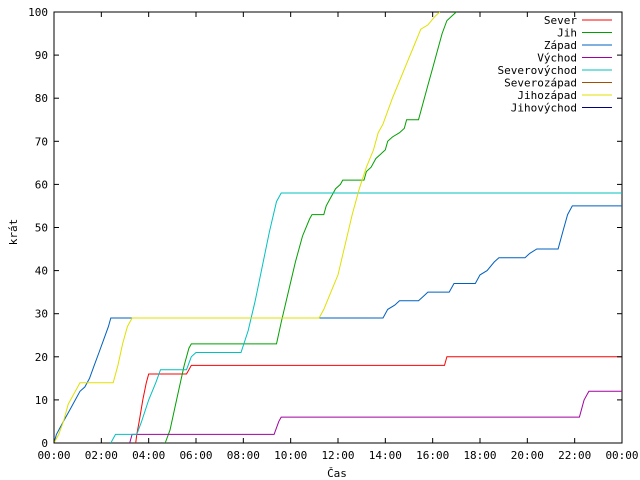 This screenshot has width=640, height=480. I want to click on x-tick-label: 06:00, so click(195, 455).